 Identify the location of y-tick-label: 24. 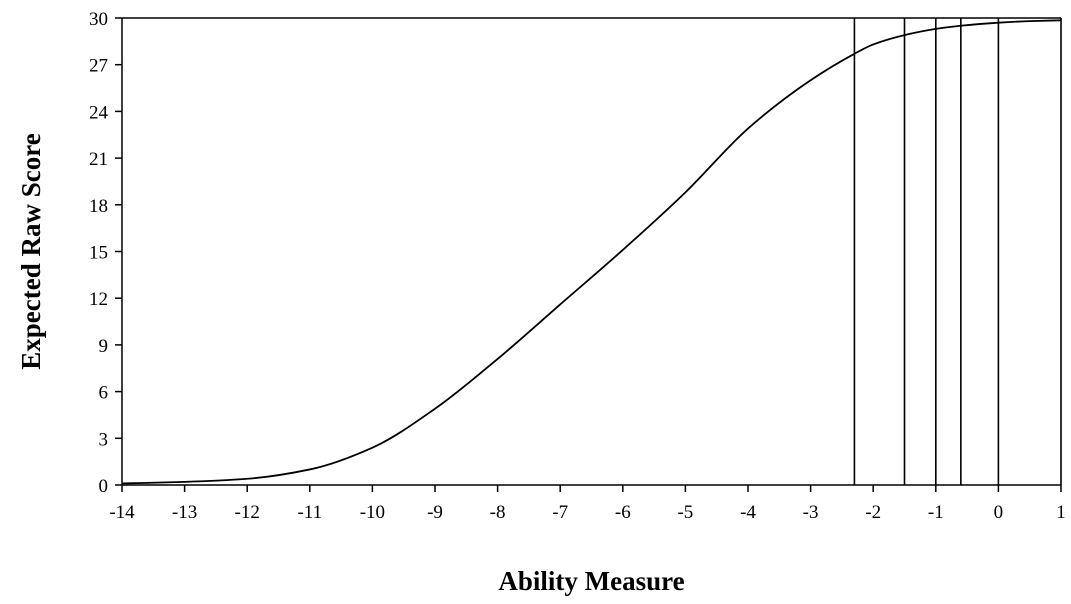
(99, 112).